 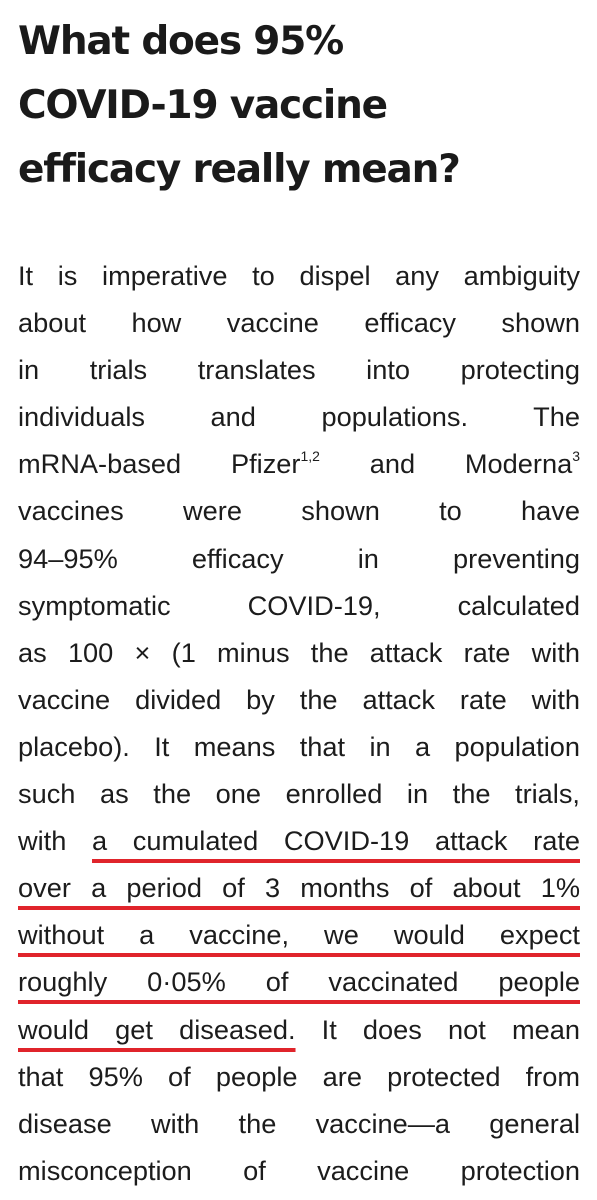 What do you see at coordinates (239, 169) in the screenshot?
I see `title-line-3: efficacy really mean?` at bounding box center [239, 169].